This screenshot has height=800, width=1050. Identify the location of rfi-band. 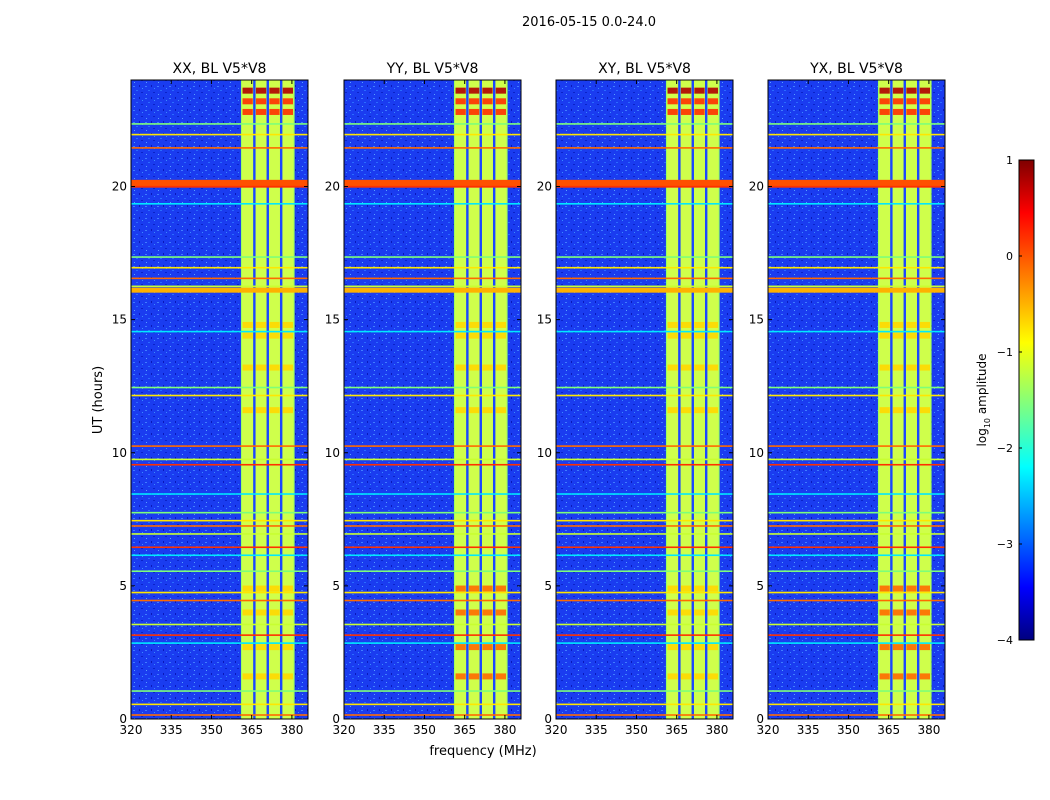
(219, 182).